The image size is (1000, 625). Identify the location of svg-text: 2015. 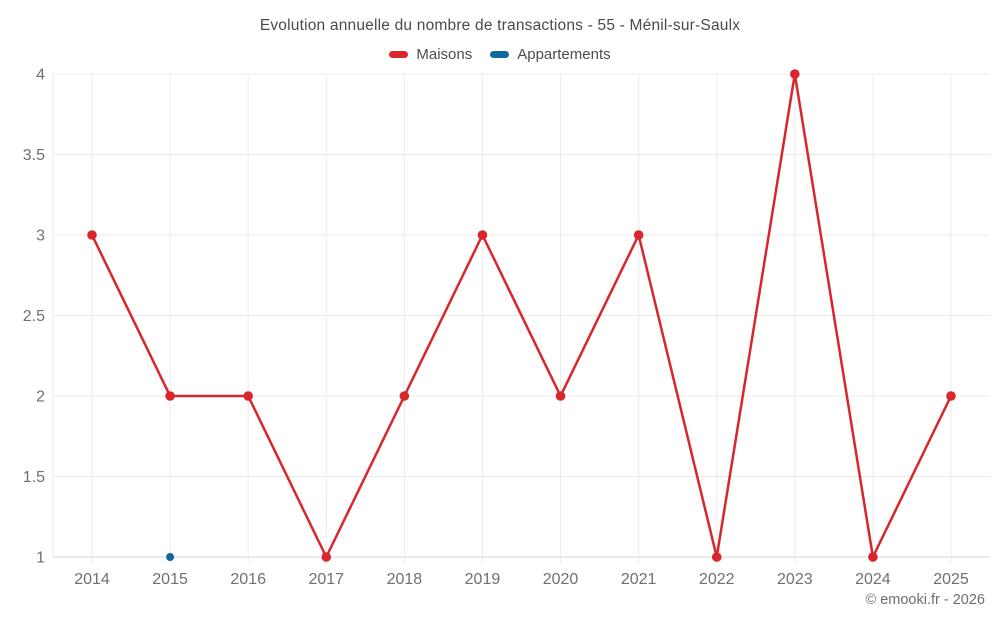
(170, 579).